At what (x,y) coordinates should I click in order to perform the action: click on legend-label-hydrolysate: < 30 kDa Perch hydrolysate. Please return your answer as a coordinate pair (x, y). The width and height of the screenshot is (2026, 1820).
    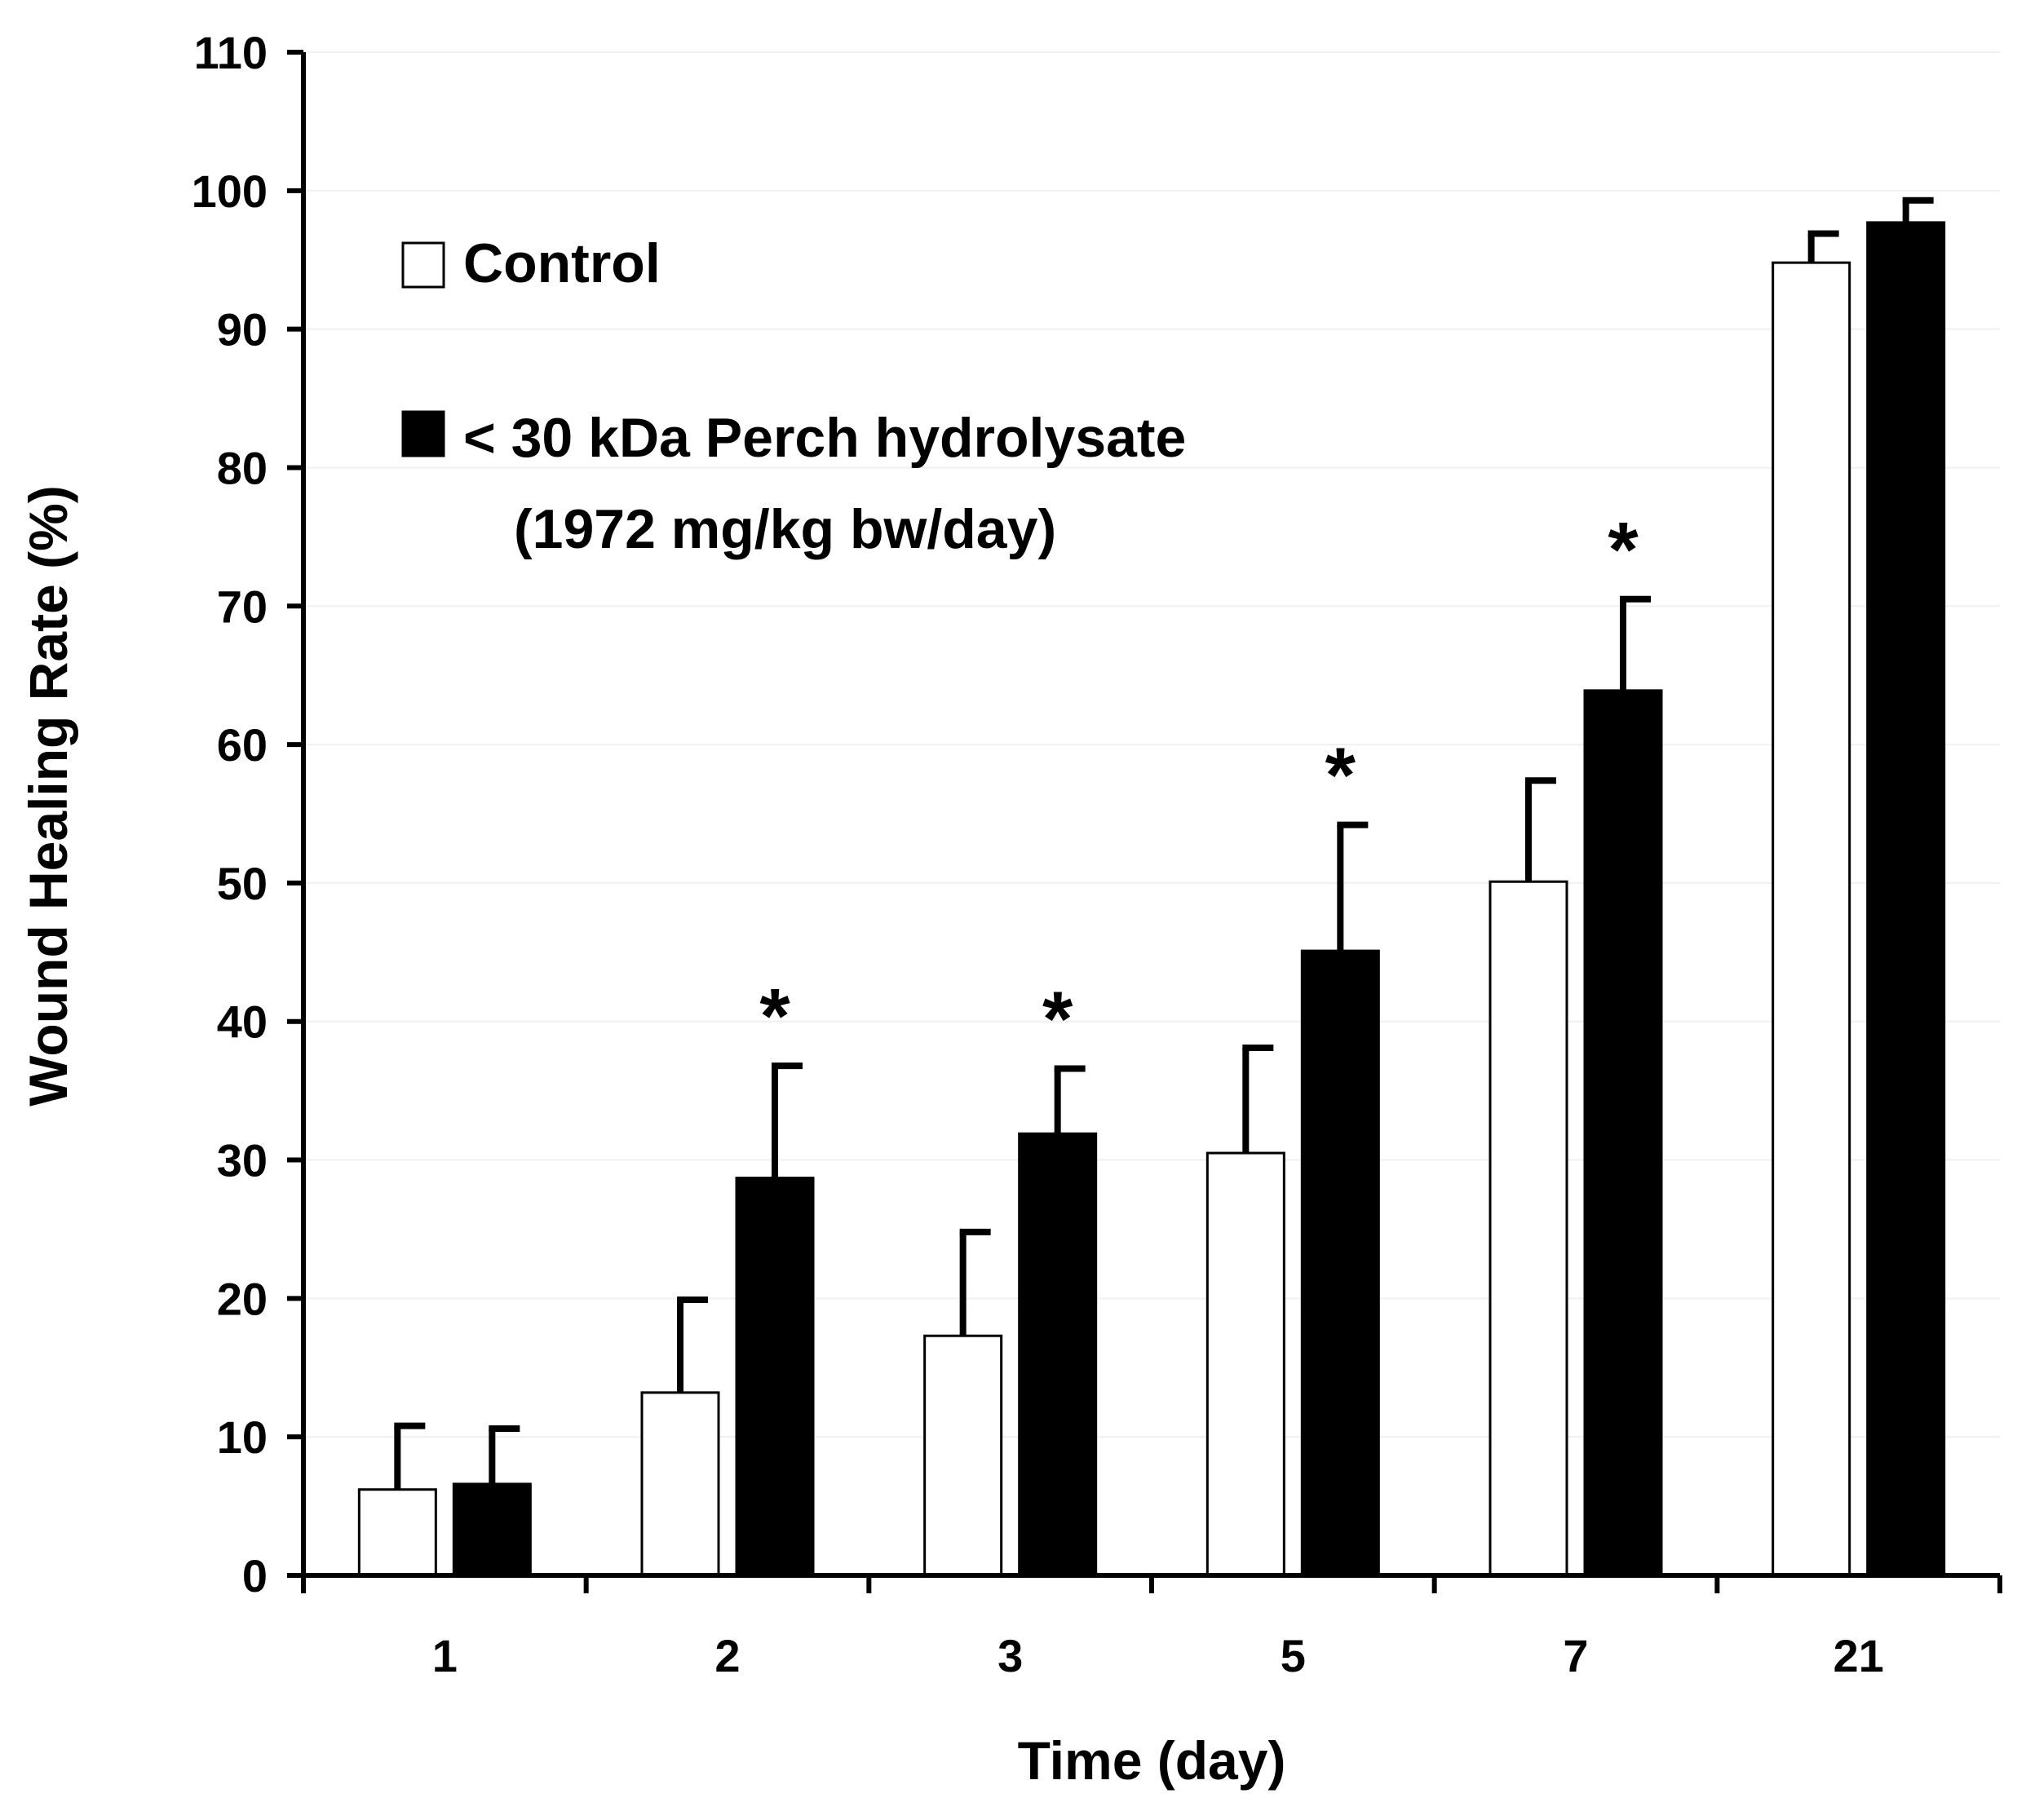
    Looking at the image, I should click on (825, 438).